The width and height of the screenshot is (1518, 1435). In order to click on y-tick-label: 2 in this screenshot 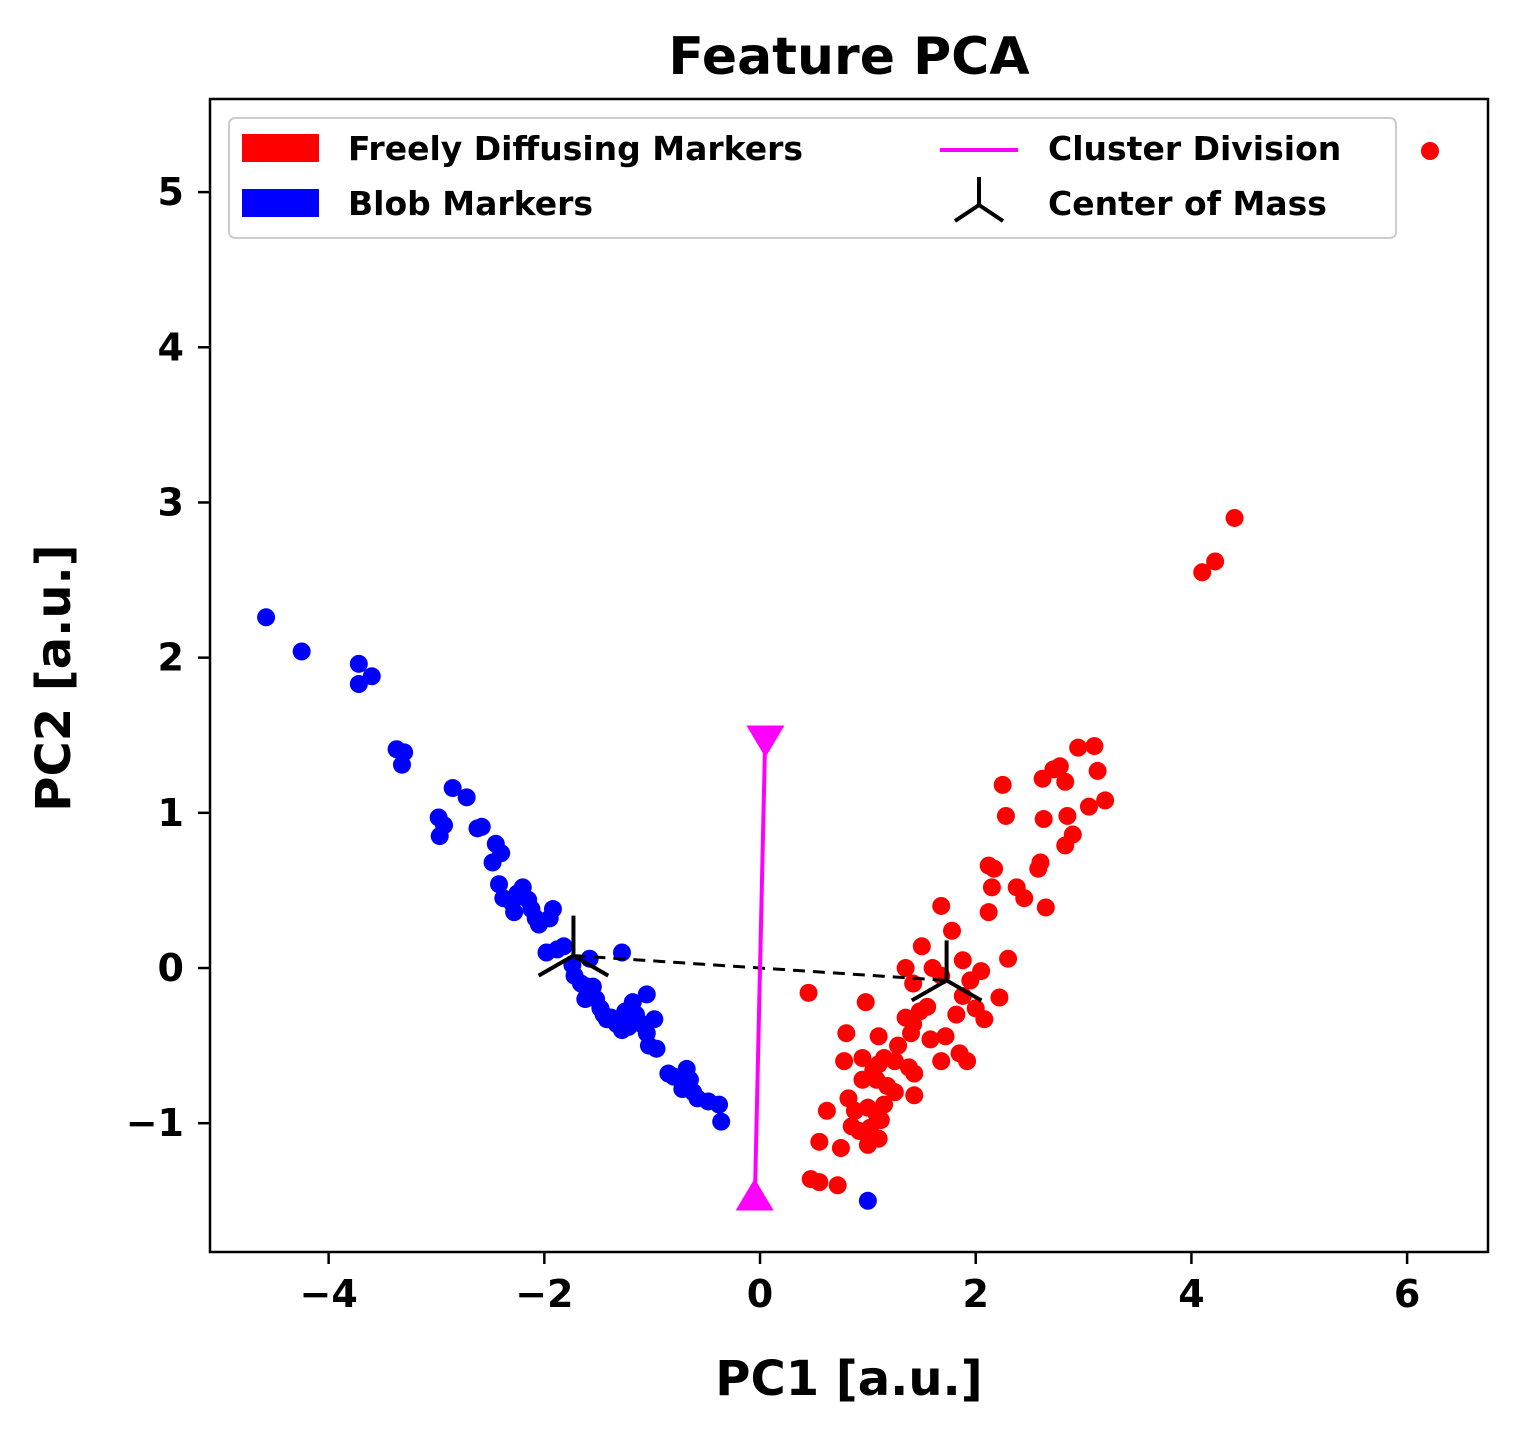, I will do `click(171, 658)`.